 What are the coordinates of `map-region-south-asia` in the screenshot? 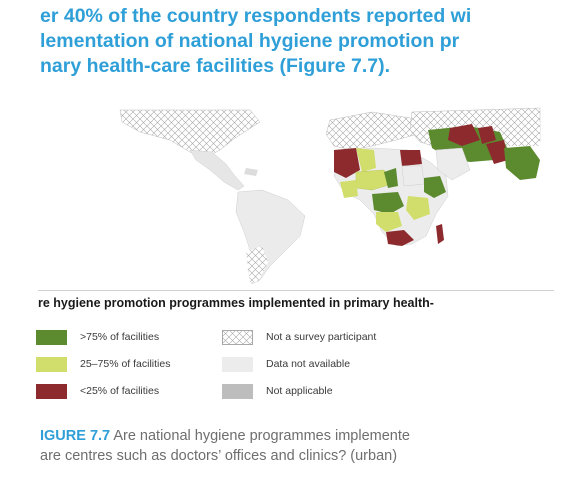 It's located at (522, 163).